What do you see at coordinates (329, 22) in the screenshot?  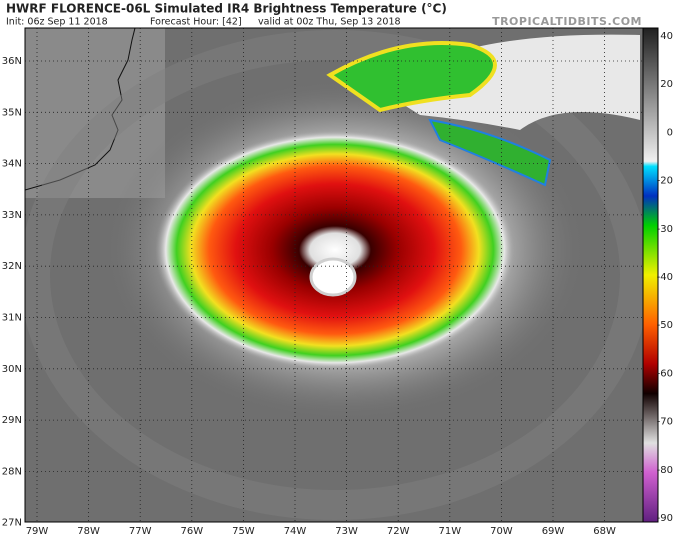 I see `valid-time: valid at 00z Thu, Sep 13 2018` at bounding box center [329, 22].